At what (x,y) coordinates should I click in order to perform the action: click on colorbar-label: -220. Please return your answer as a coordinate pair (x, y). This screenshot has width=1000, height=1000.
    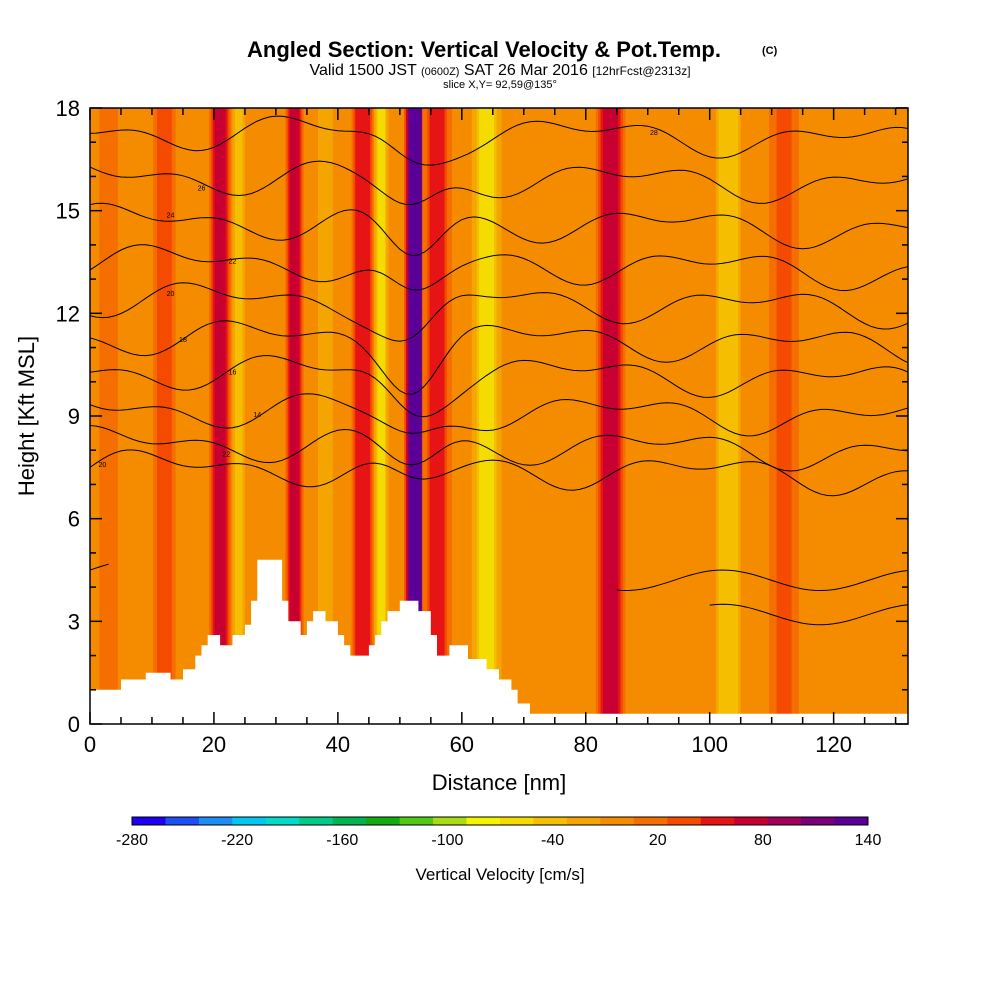
    Looking at the image, I should click on (237, 840).